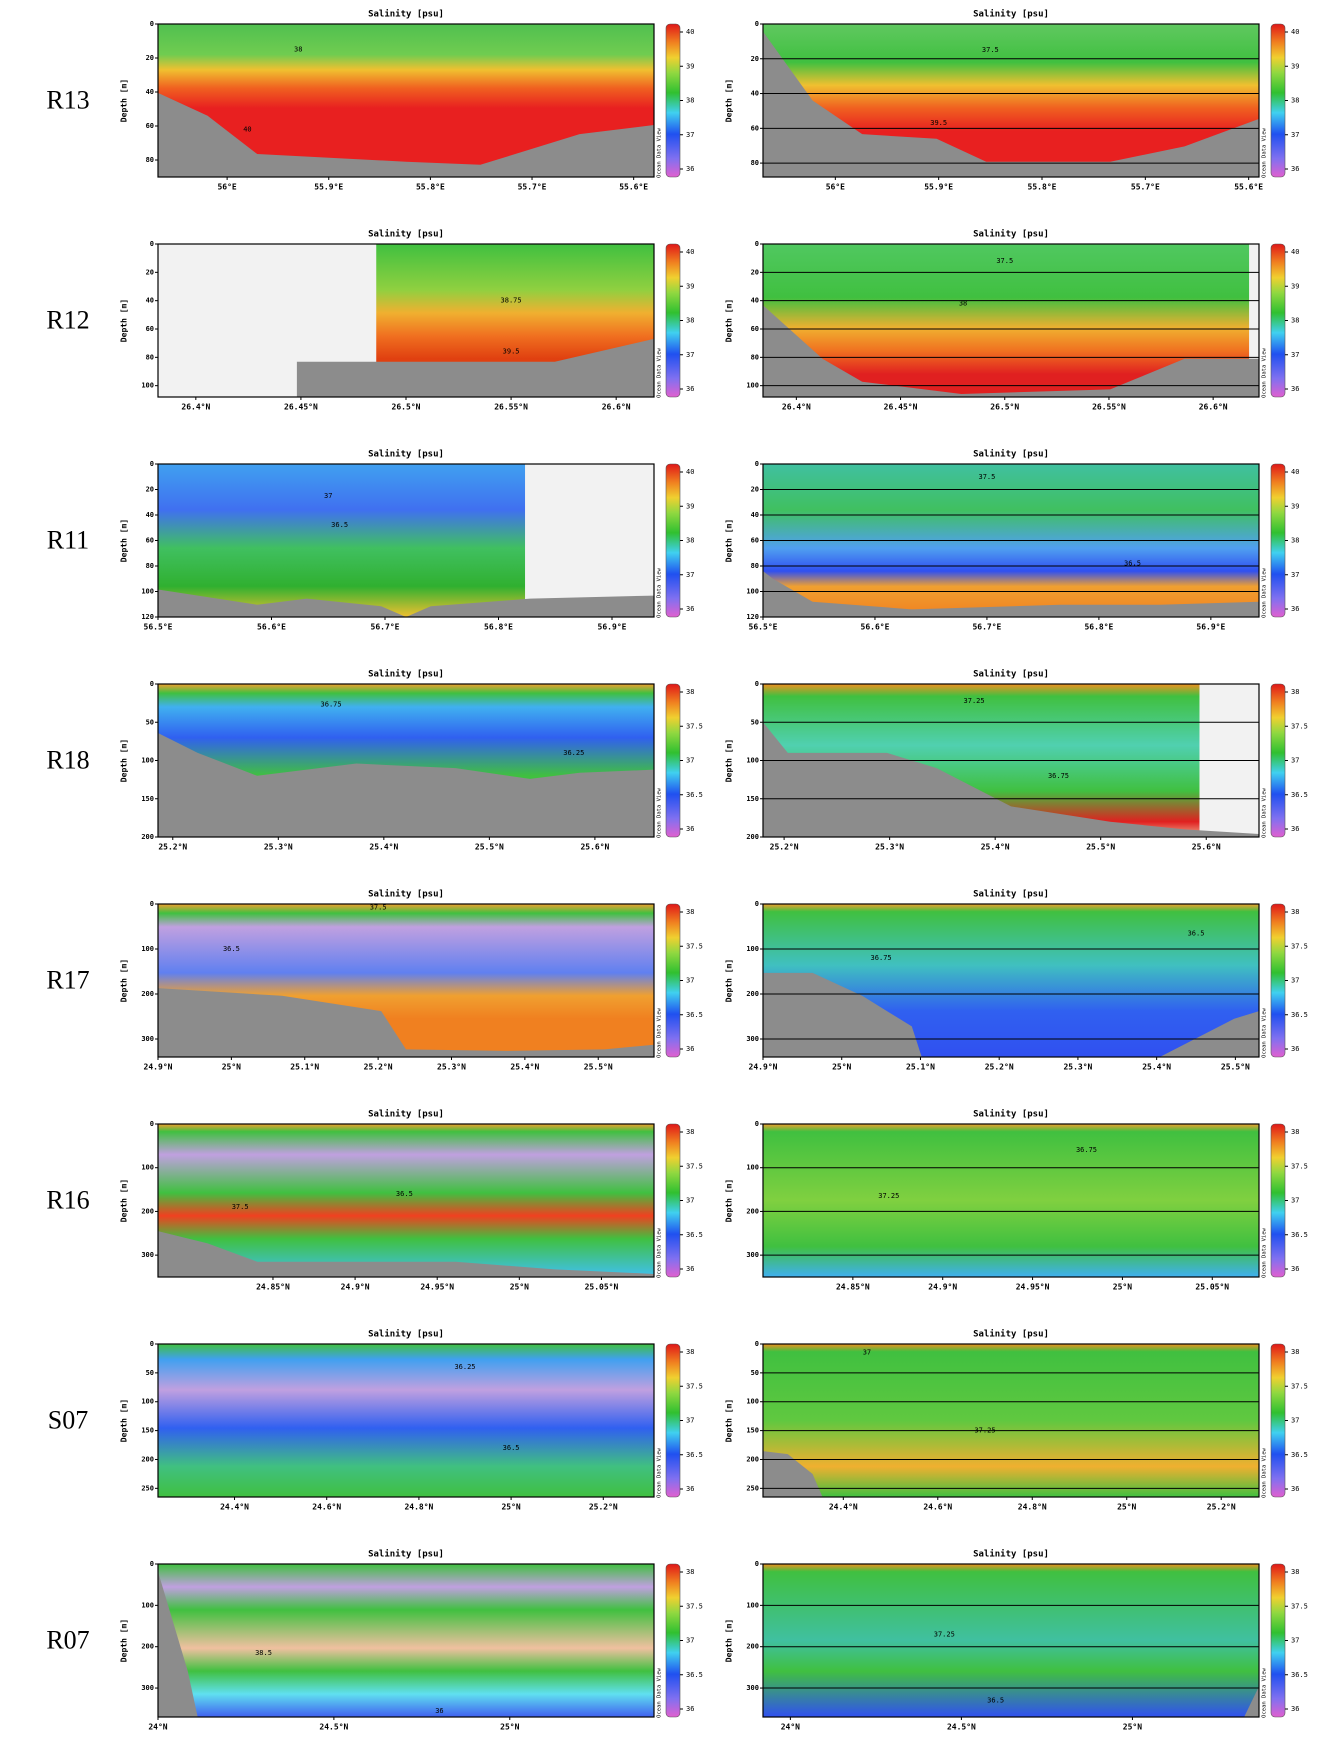 This screenshot has width=1323, height=1754. Describe the element at coordinates (790, 1727) in the screenshot. I see `x-tick-label: 24°N` at that location.